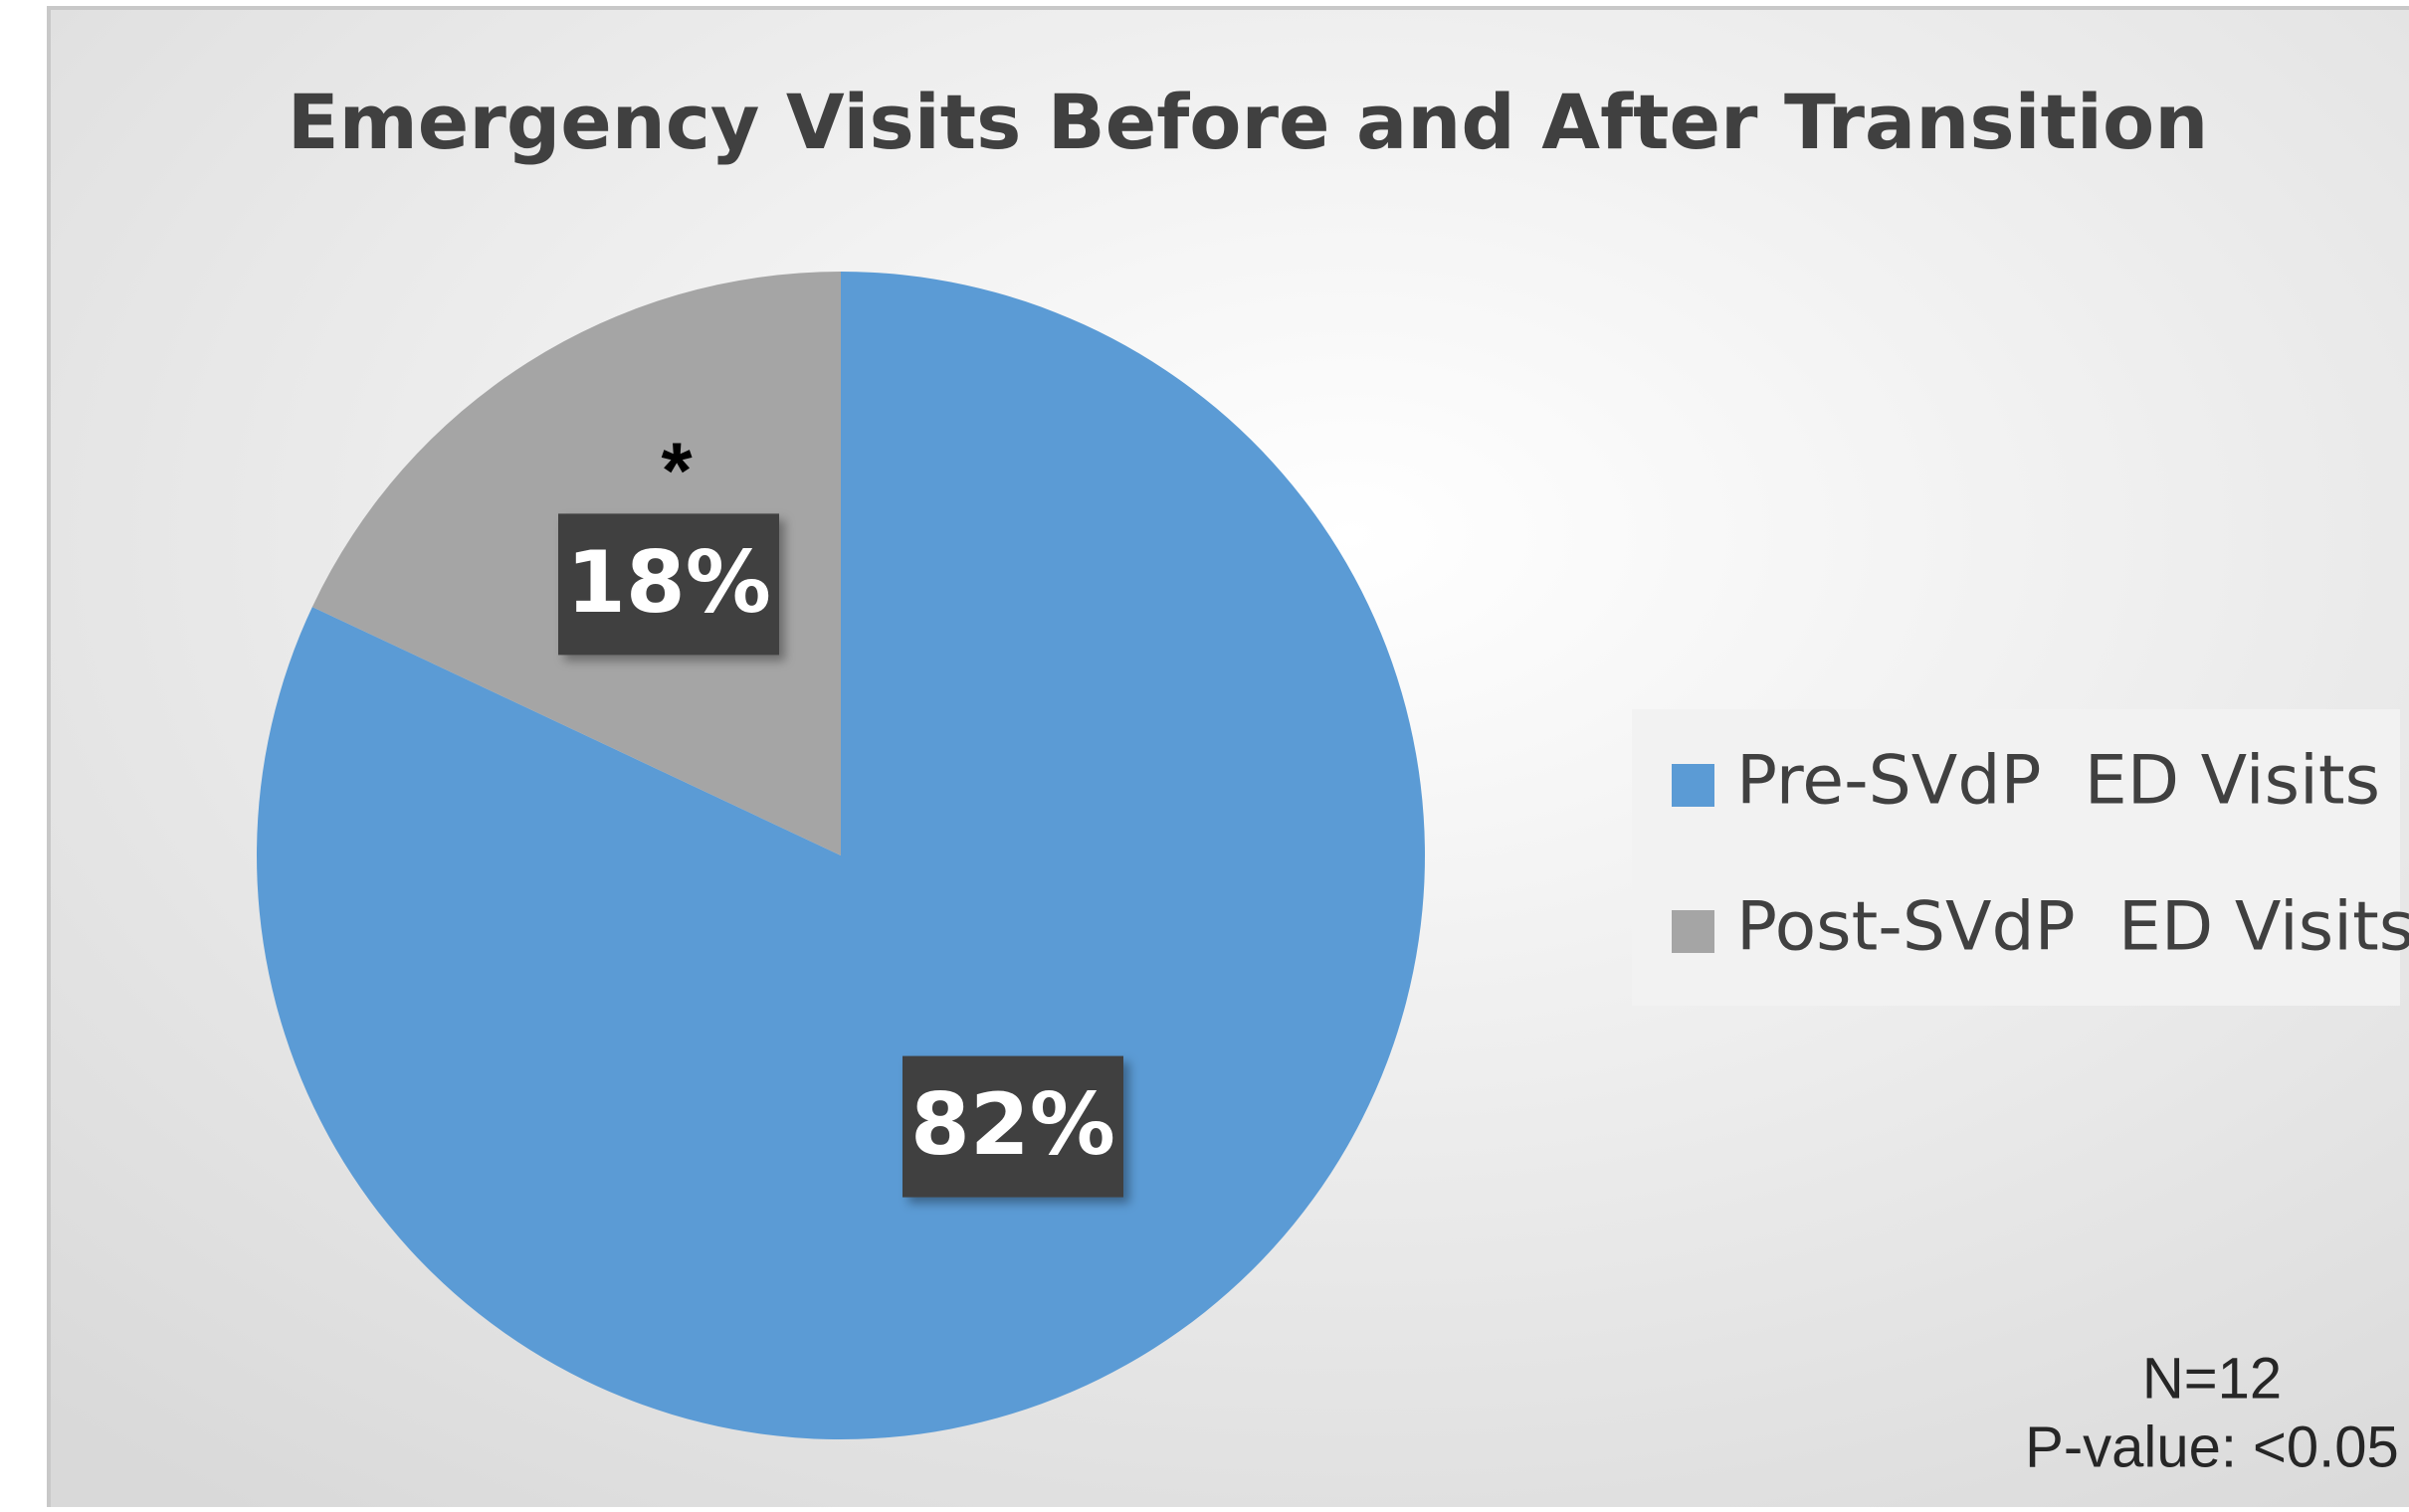  I want to click on legend-box, so click(2016, 857).